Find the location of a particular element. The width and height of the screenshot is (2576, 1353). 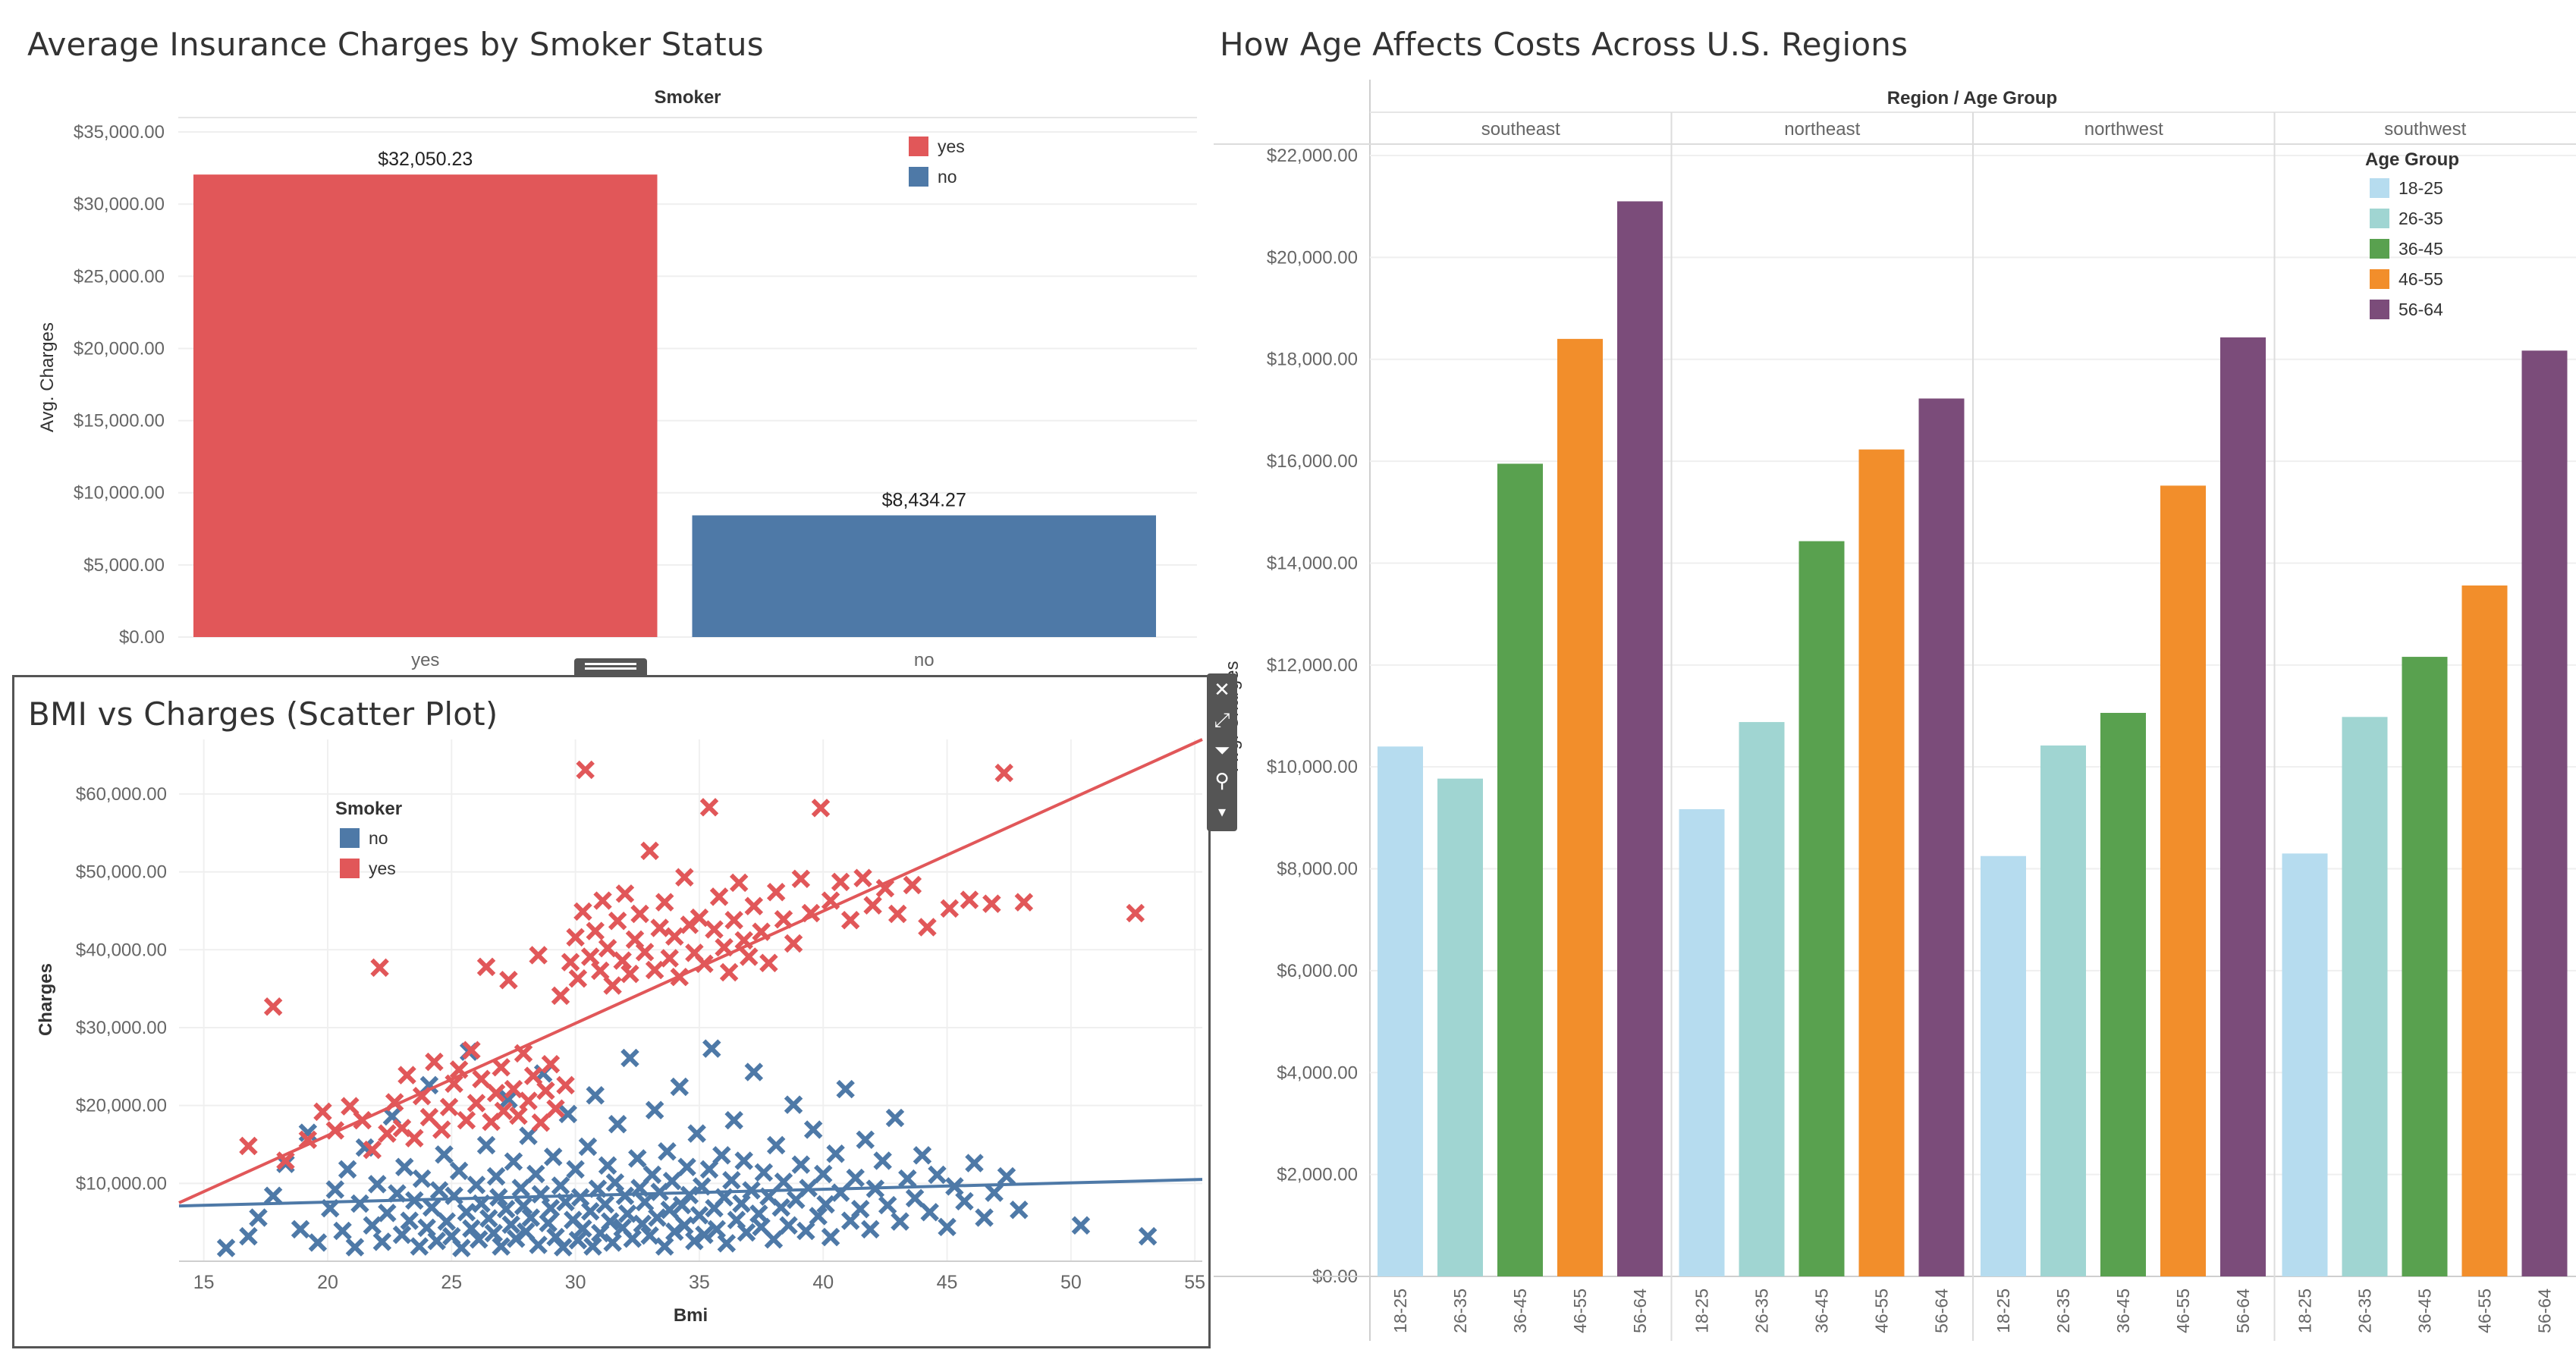

y-tick-label: $15,000.00 is located at coordinates (119, 421).